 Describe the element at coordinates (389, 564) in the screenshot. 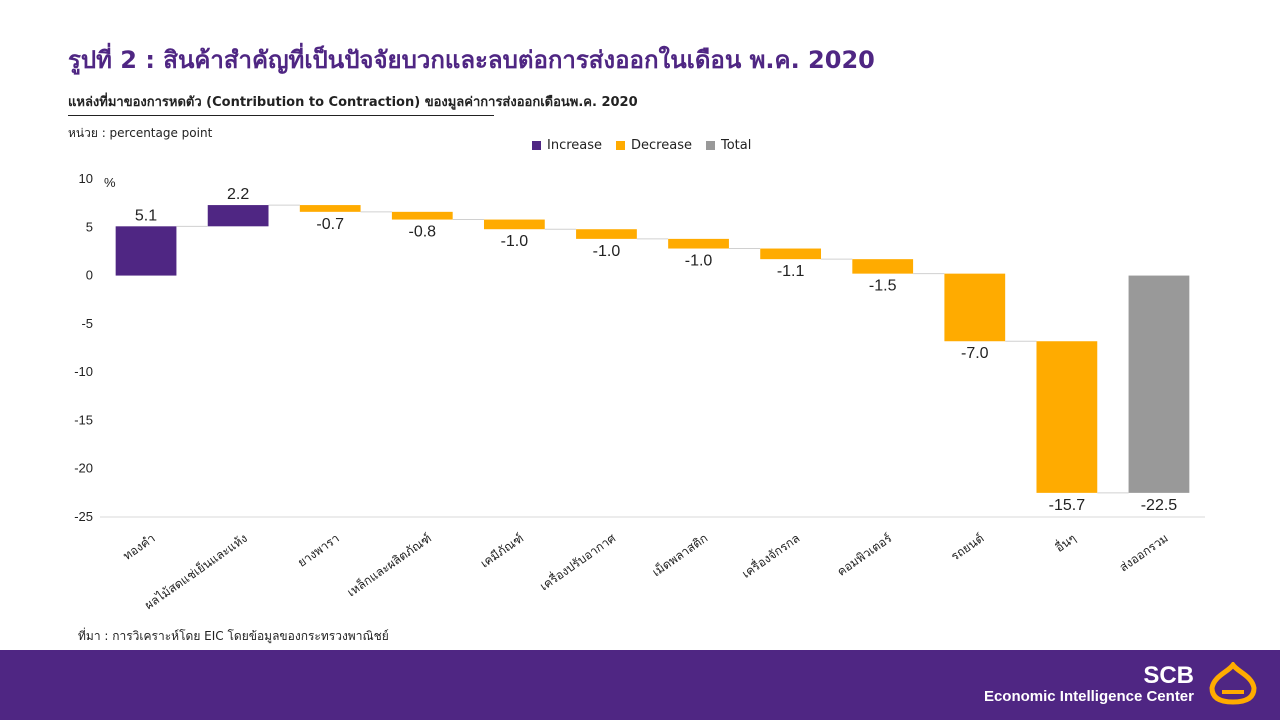

I see `x-tick-label: เหล็กและผลิตภัณฑ์` at that location.